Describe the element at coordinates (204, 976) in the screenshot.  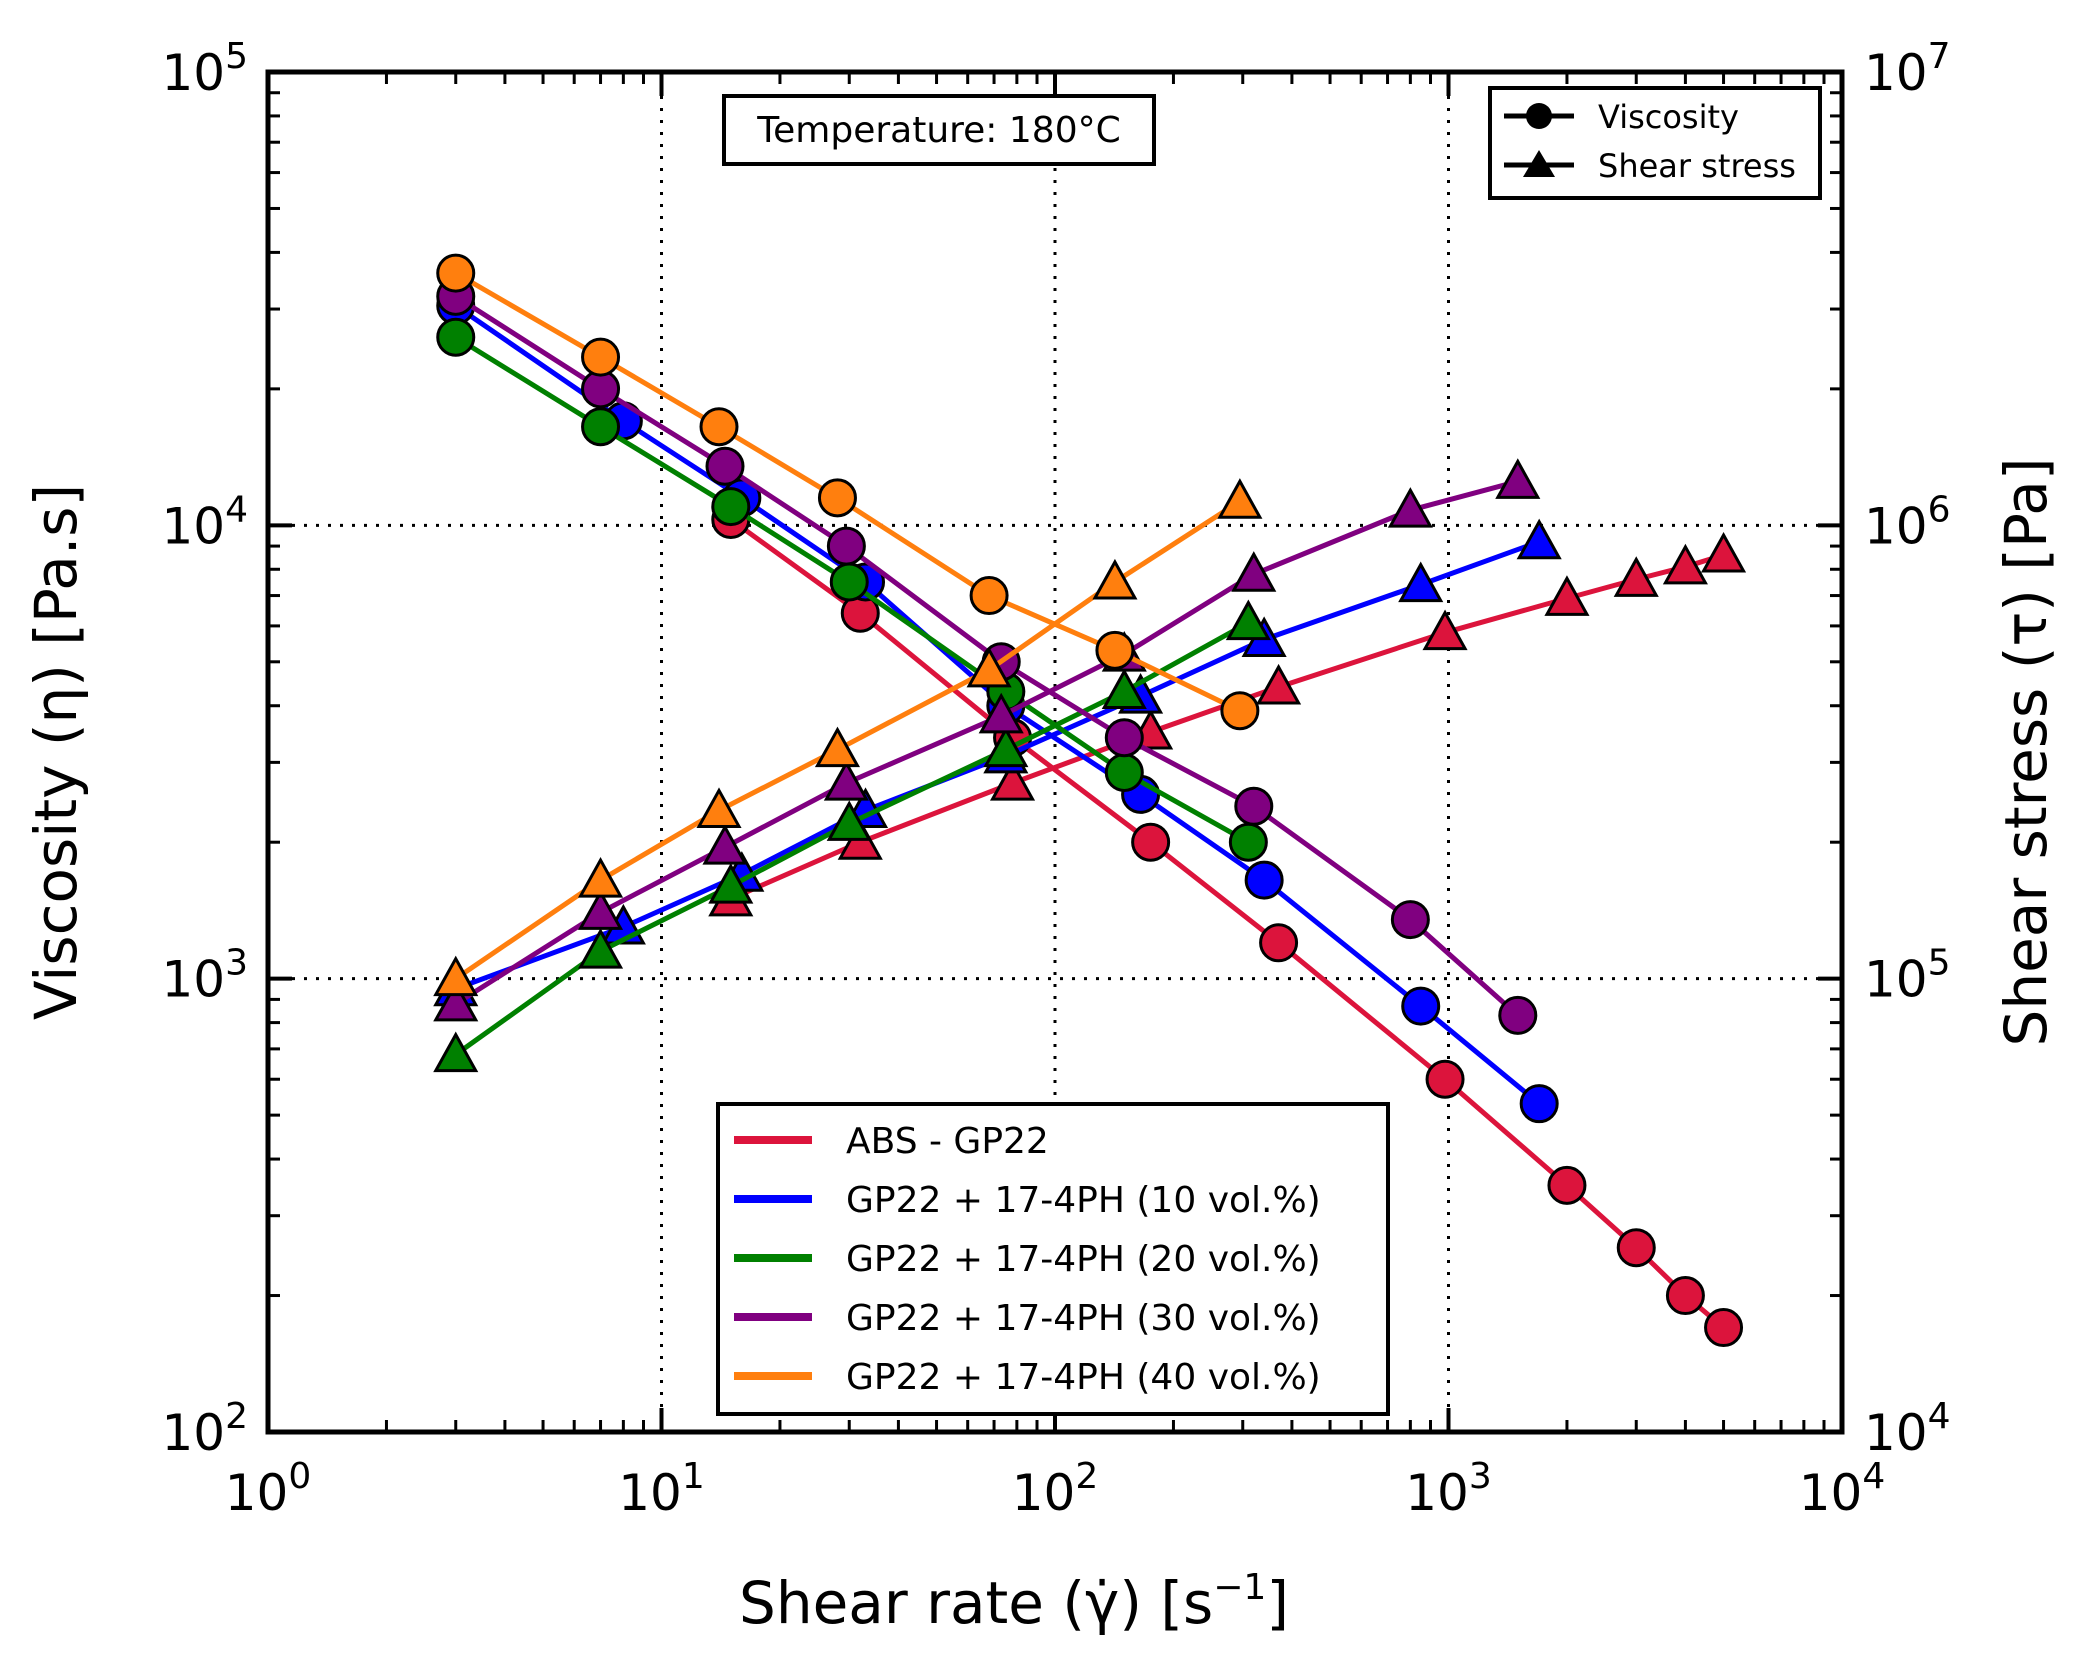
I see `y-left-tick-label: 10³` at that location.